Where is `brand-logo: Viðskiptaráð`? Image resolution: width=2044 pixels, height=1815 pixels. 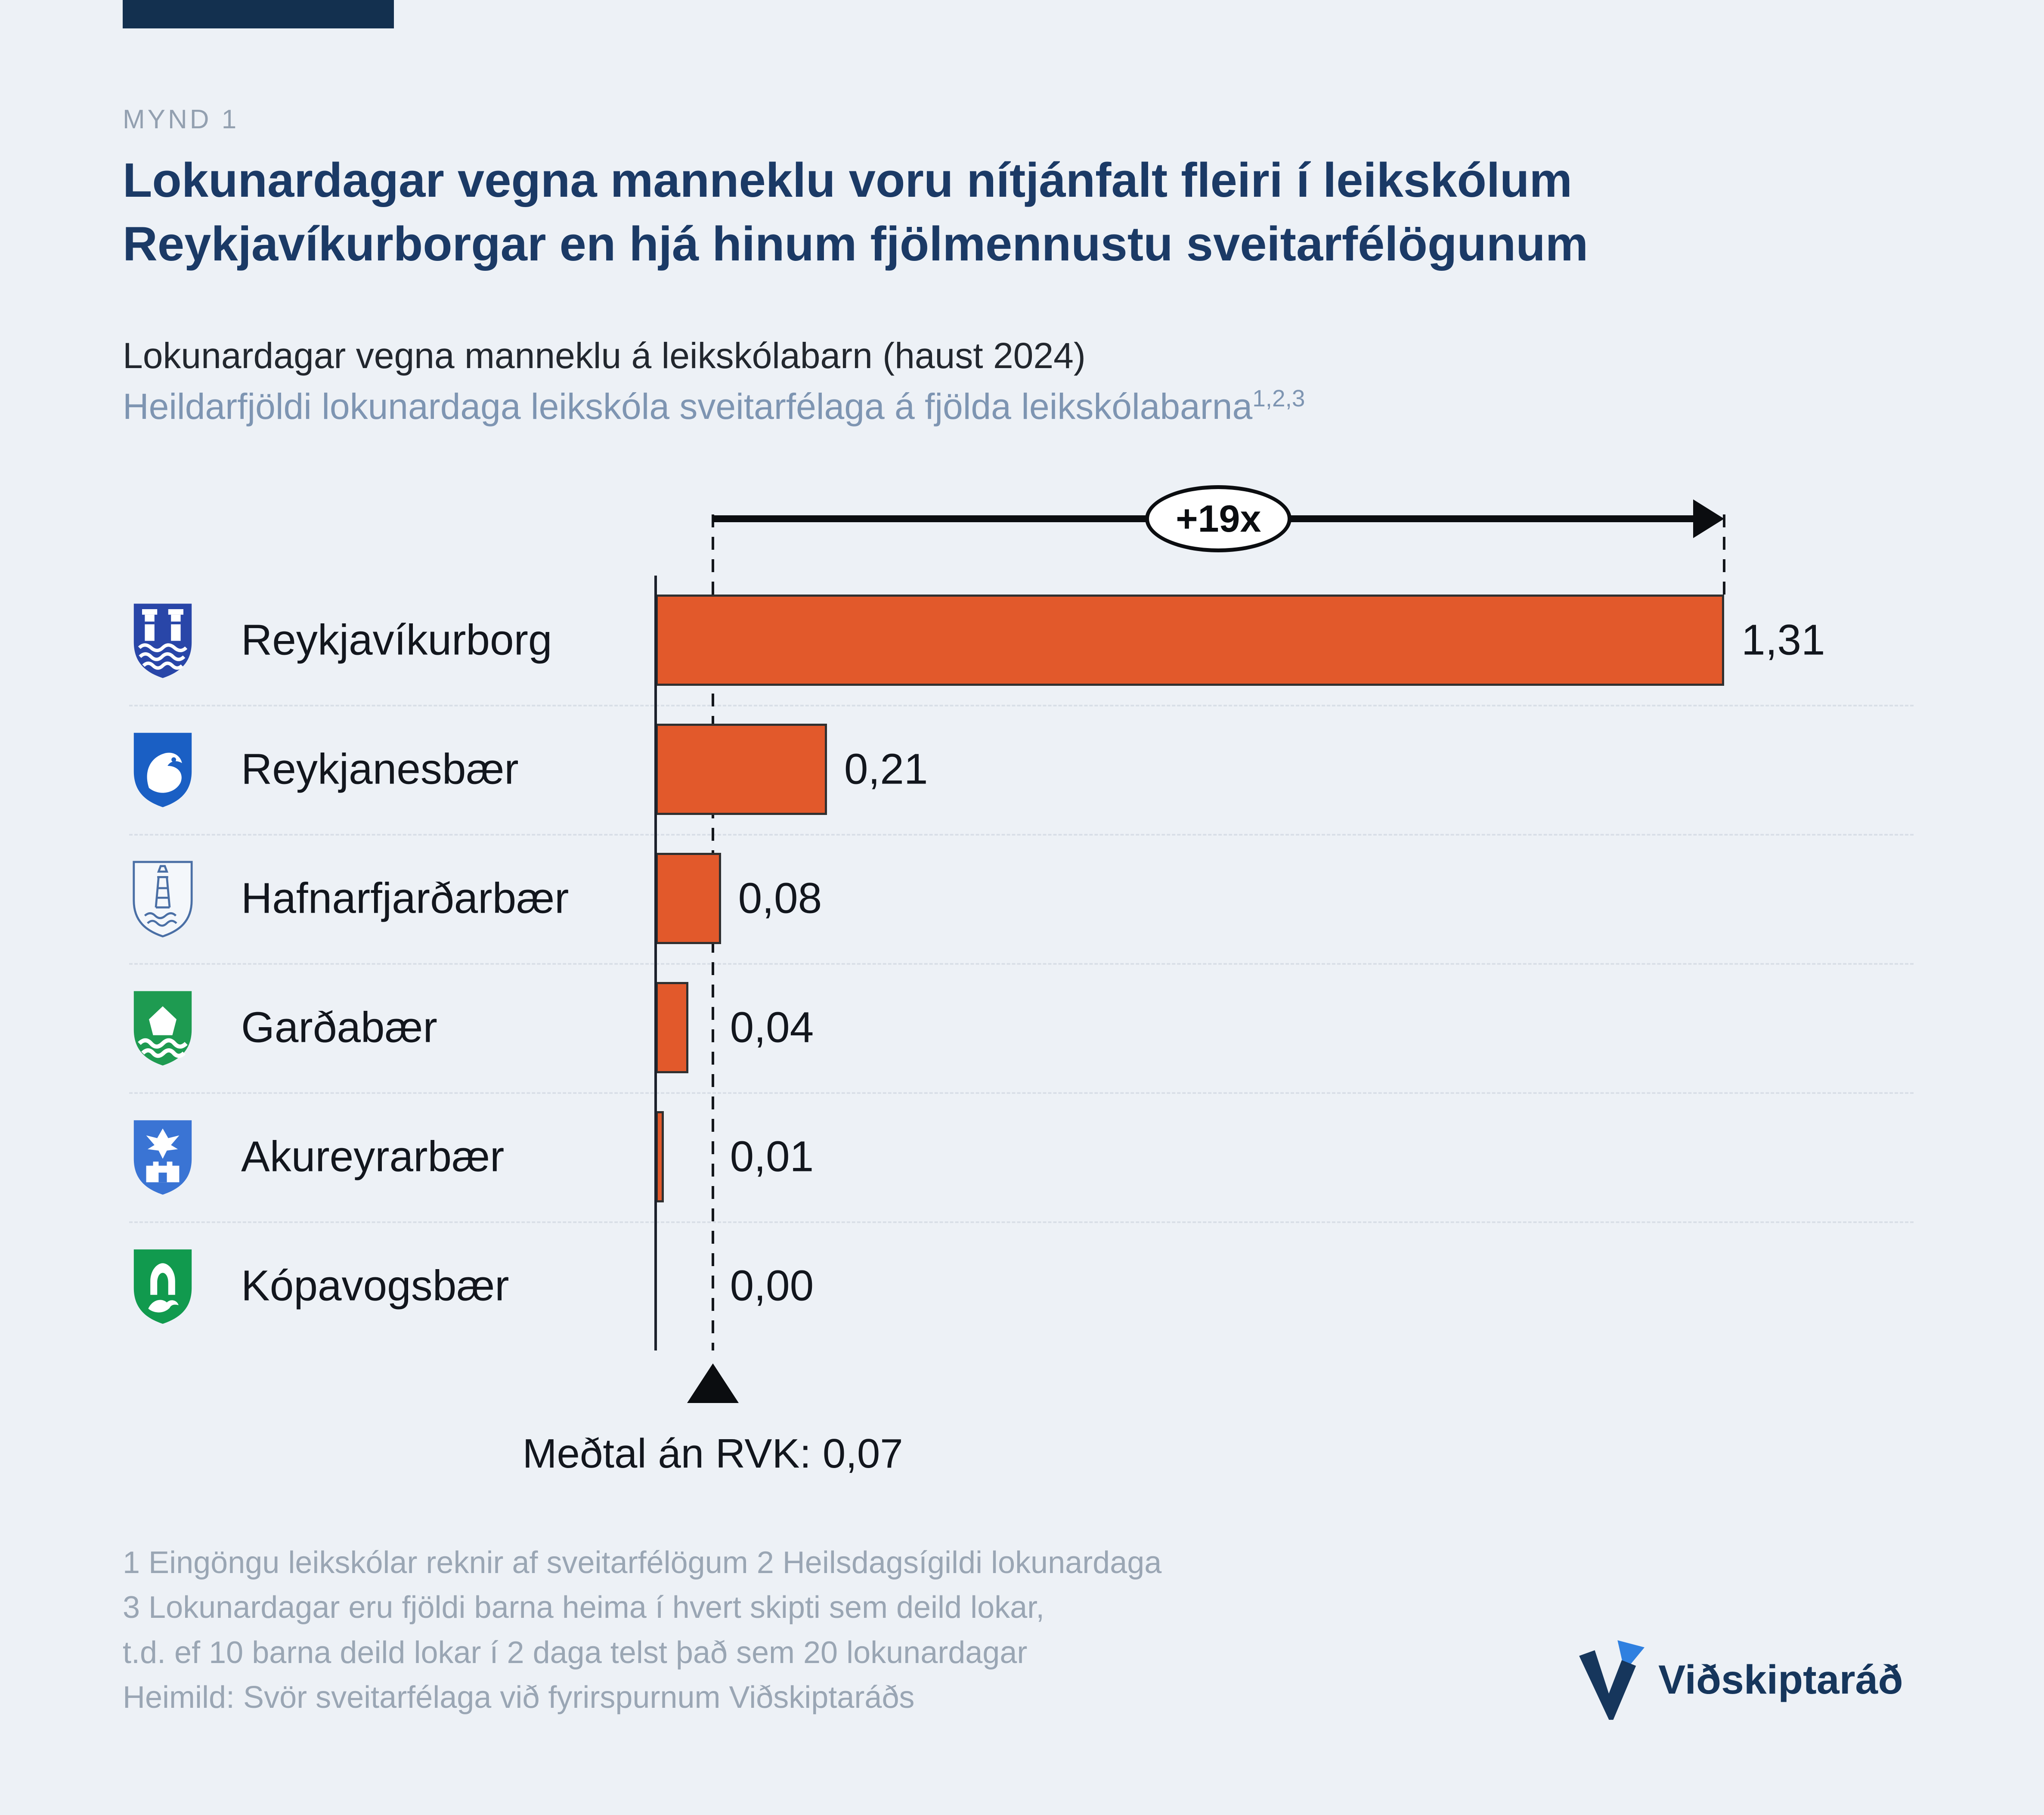
brand-logo: Viðskiptaráð is located at coordinates (1738, 1680).